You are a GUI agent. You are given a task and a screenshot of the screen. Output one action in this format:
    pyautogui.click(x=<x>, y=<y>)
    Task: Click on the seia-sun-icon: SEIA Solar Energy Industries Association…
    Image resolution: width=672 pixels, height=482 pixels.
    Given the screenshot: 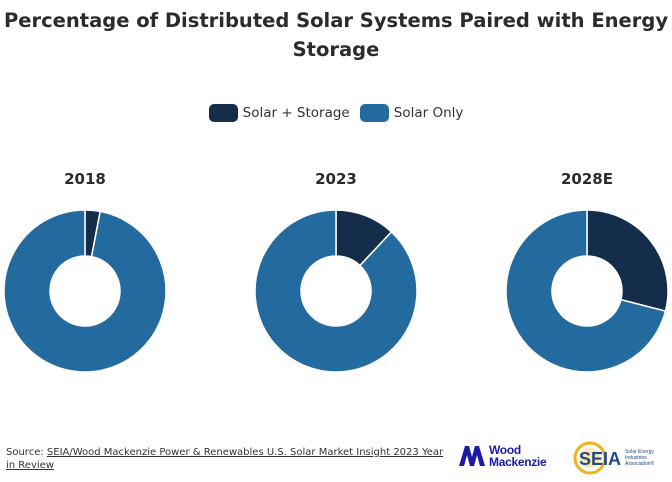 What is the action you would take?
    pyautogui.click(x=614, y=458)
    